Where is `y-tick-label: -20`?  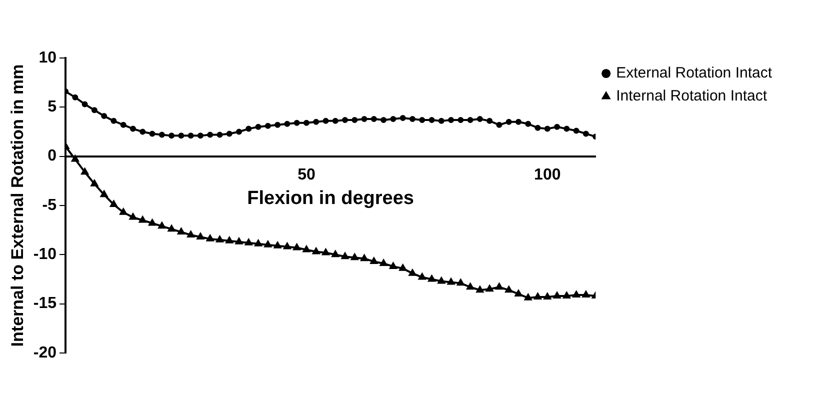
y-tick-label: -20 is located at coordinates (45, 353).